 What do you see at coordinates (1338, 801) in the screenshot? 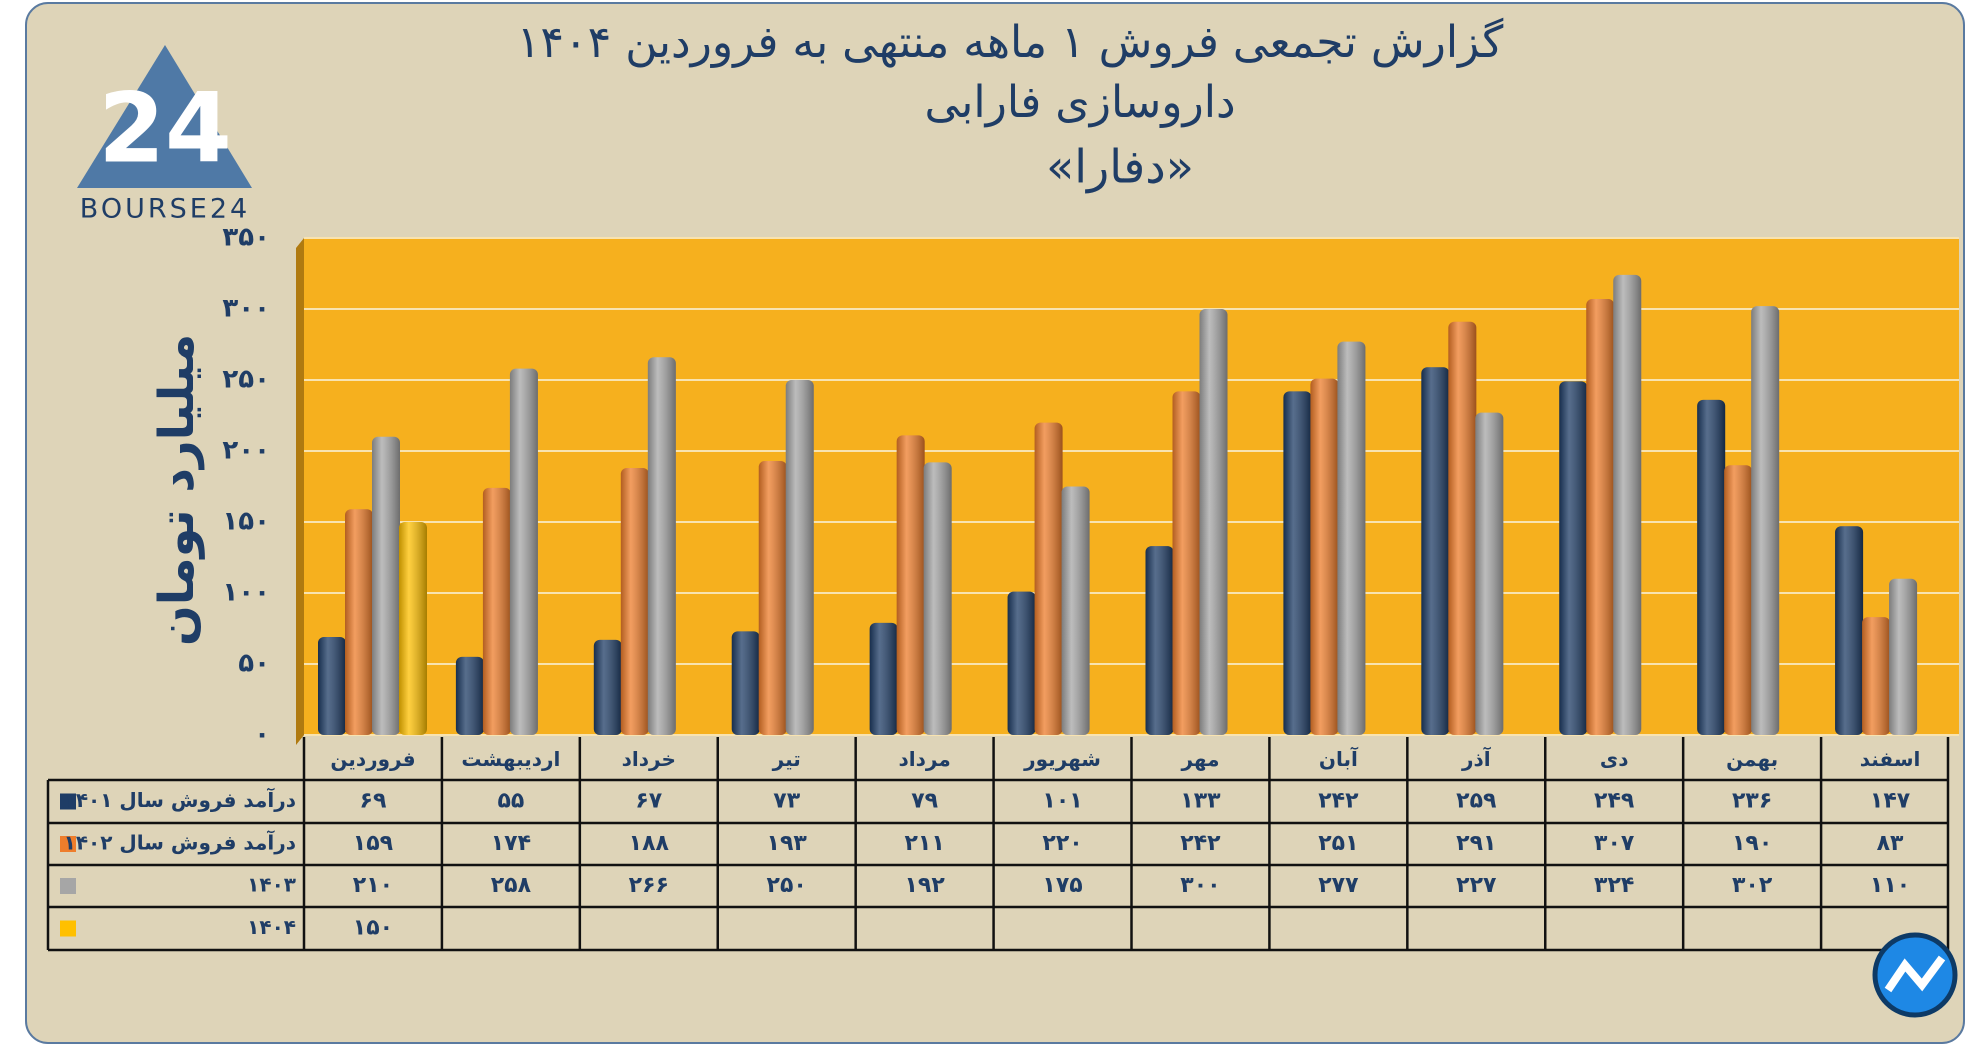
I see `table-value: ۲۴۲` at bounding box center [1338, 801].